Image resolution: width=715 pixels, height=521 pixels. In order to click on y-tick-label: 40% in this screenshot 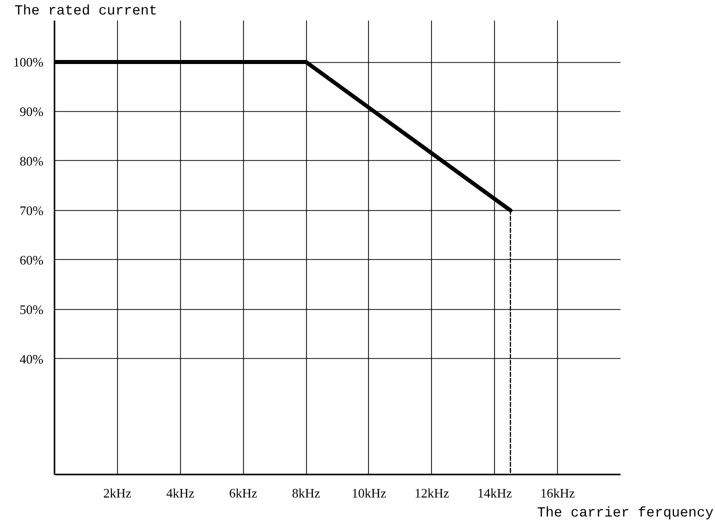, I will do `click(32, 358)`.